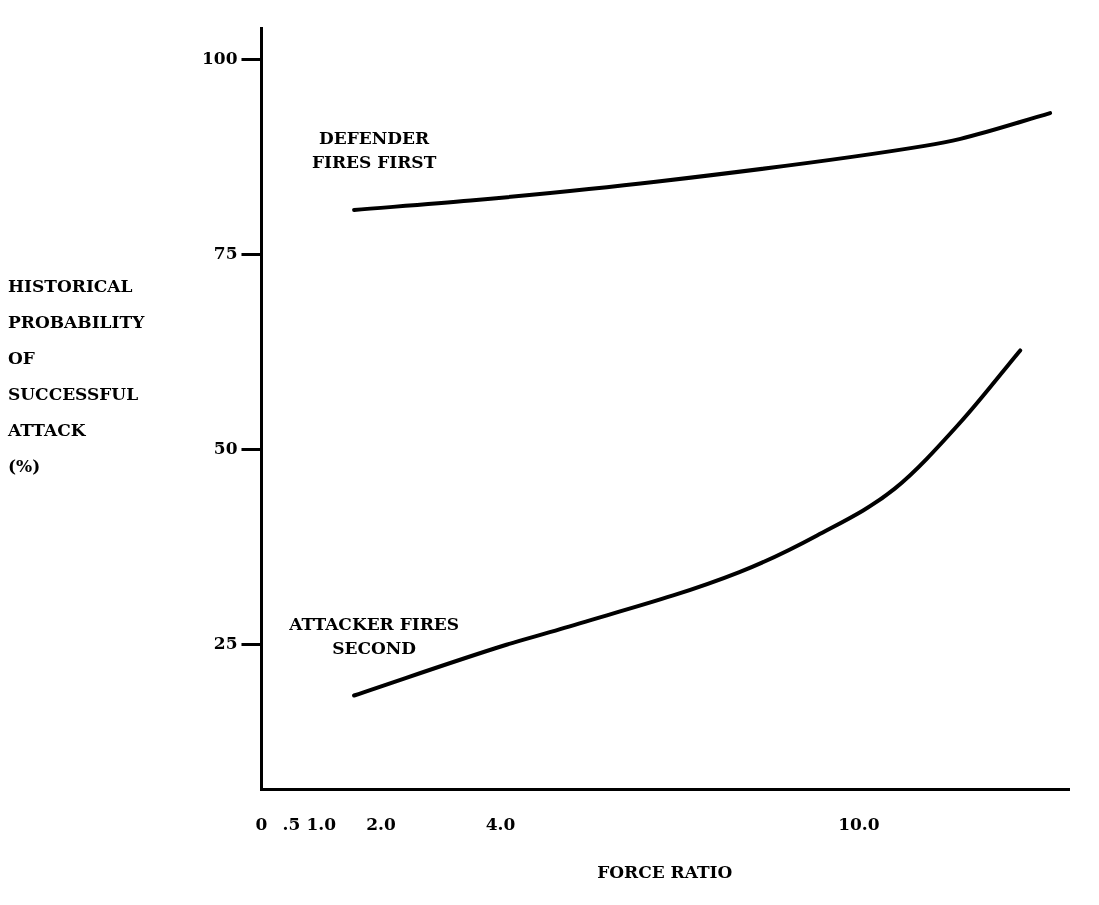 Image resolution: width=1099 pixels, height=905 pixels. What do you see at coordinates (381, 823) in the screenshot?
I see `x-tick-label: 2.0` at bounding box center [381, 823].